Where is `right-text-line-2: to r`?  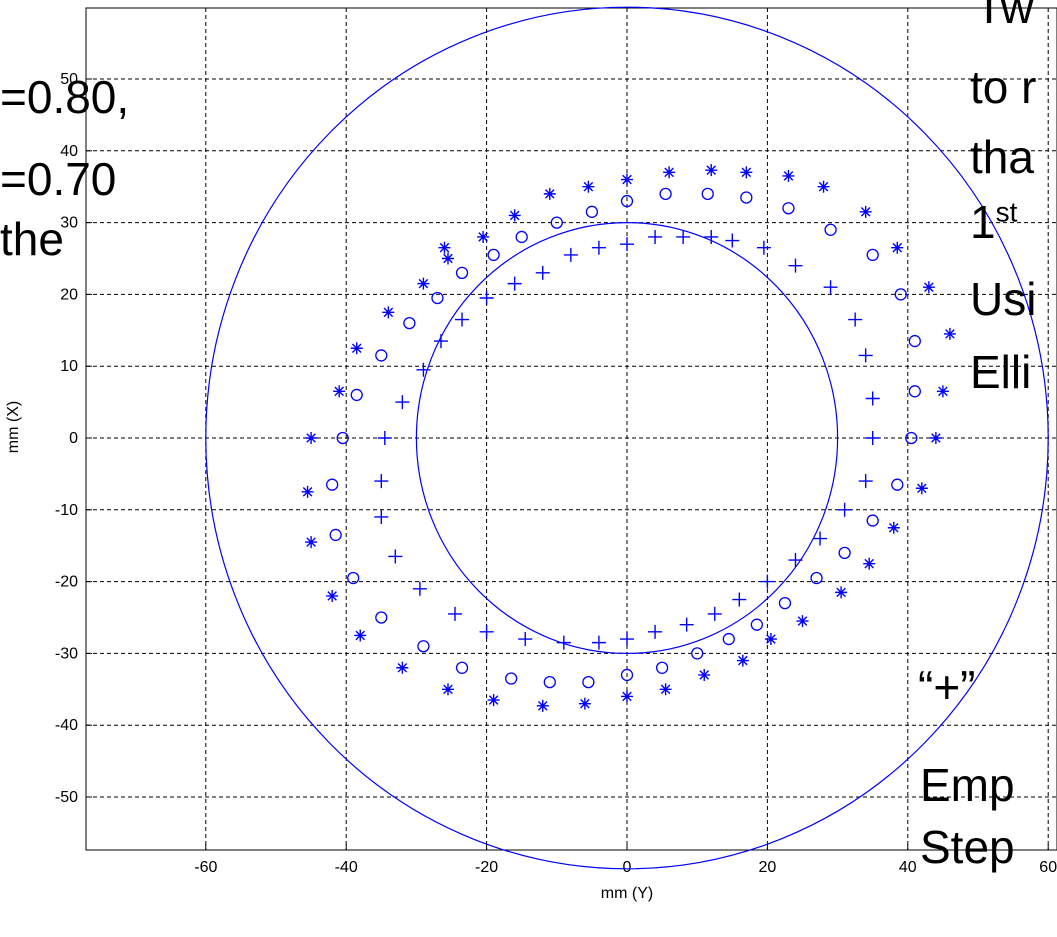
right-text-line-2: to r is located at coordinates (1003, 87).